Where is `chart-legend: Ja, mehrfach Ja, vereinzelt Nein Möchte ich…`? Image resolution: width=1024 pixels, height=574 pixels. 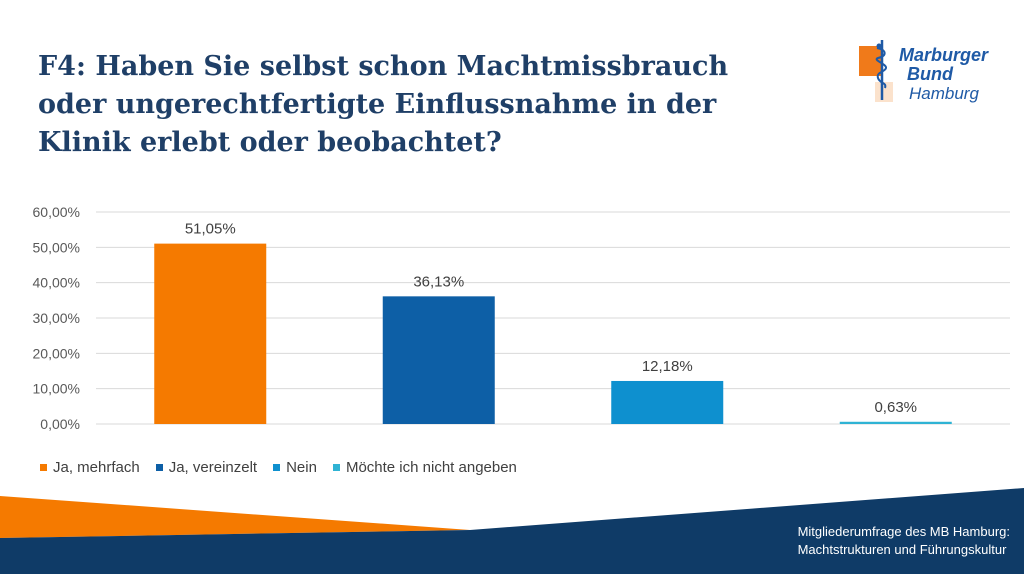 chart-legend: Ja, mehrfach Ja, vereinzelt Nein Möchte ich… is located at coordinates (278, 467).